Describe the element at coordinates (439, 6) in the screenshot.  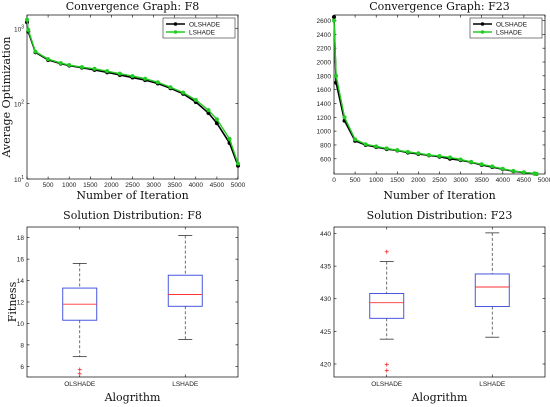
I see `chart-title: Convergence Graph: F23` at that location.